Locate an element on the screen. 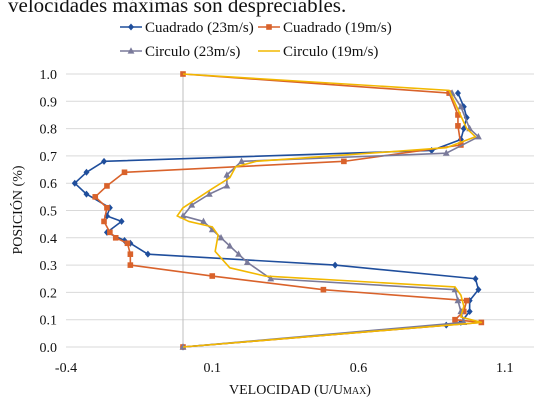  x-tick-label: 0.6 is located at coordinates (359, 368).